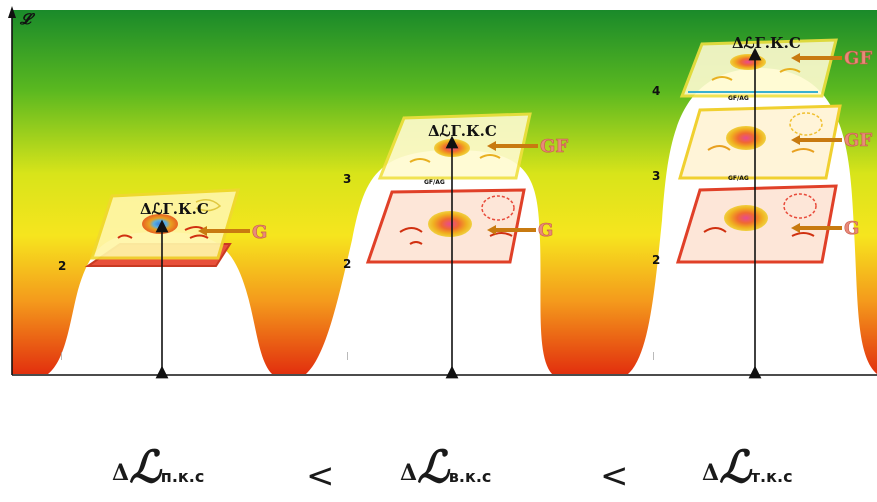  I want to click on panel-3-g-label: G, so click(851, 228).